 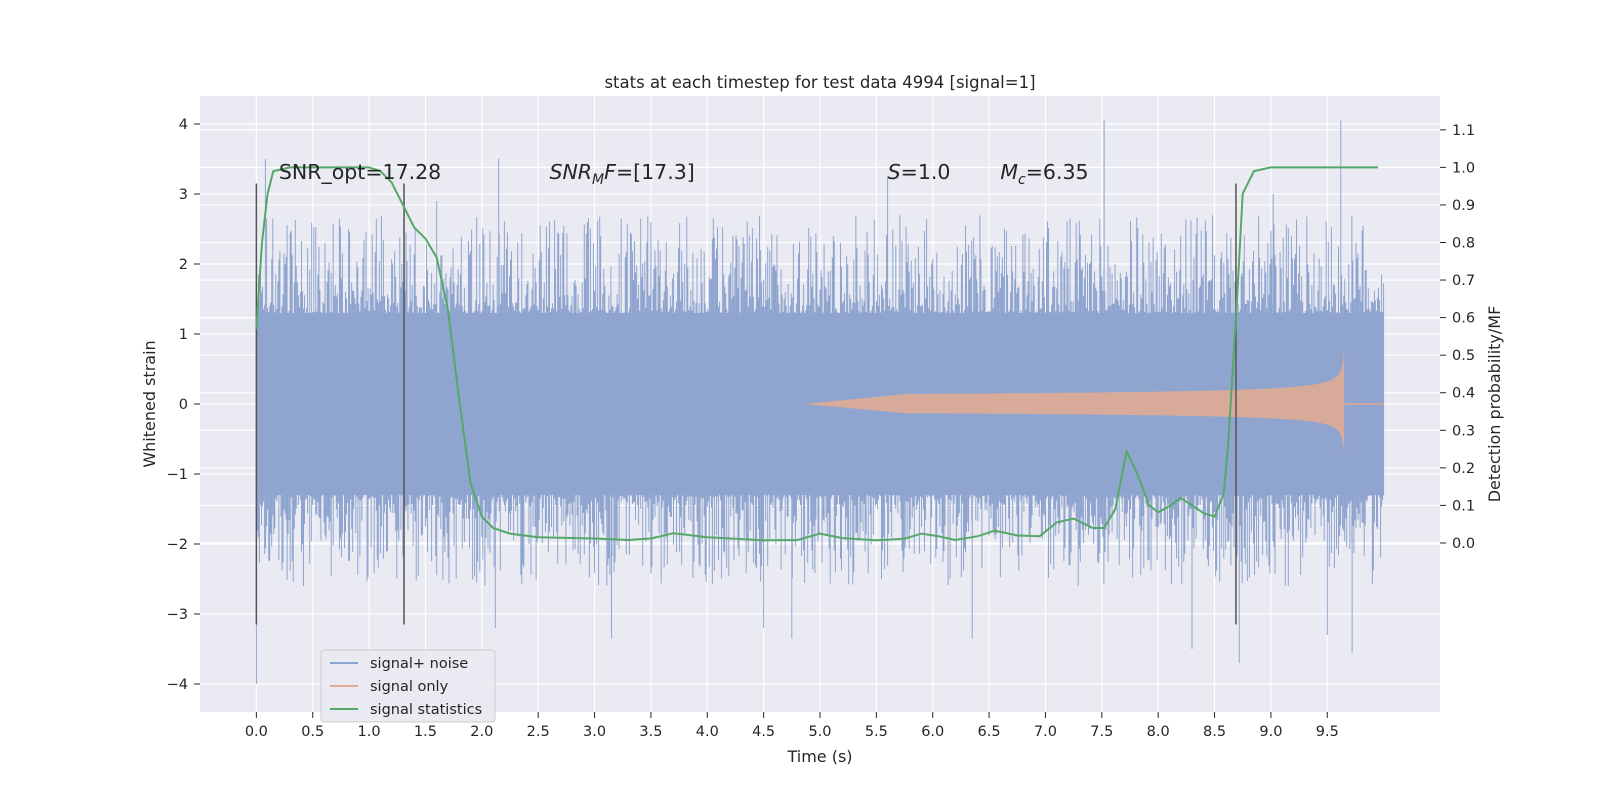 What do you see at coordinates (1463, 168) in the screenshot?
I see `y-tick-label-right: 1.0` at bounding box center [1463, 168].